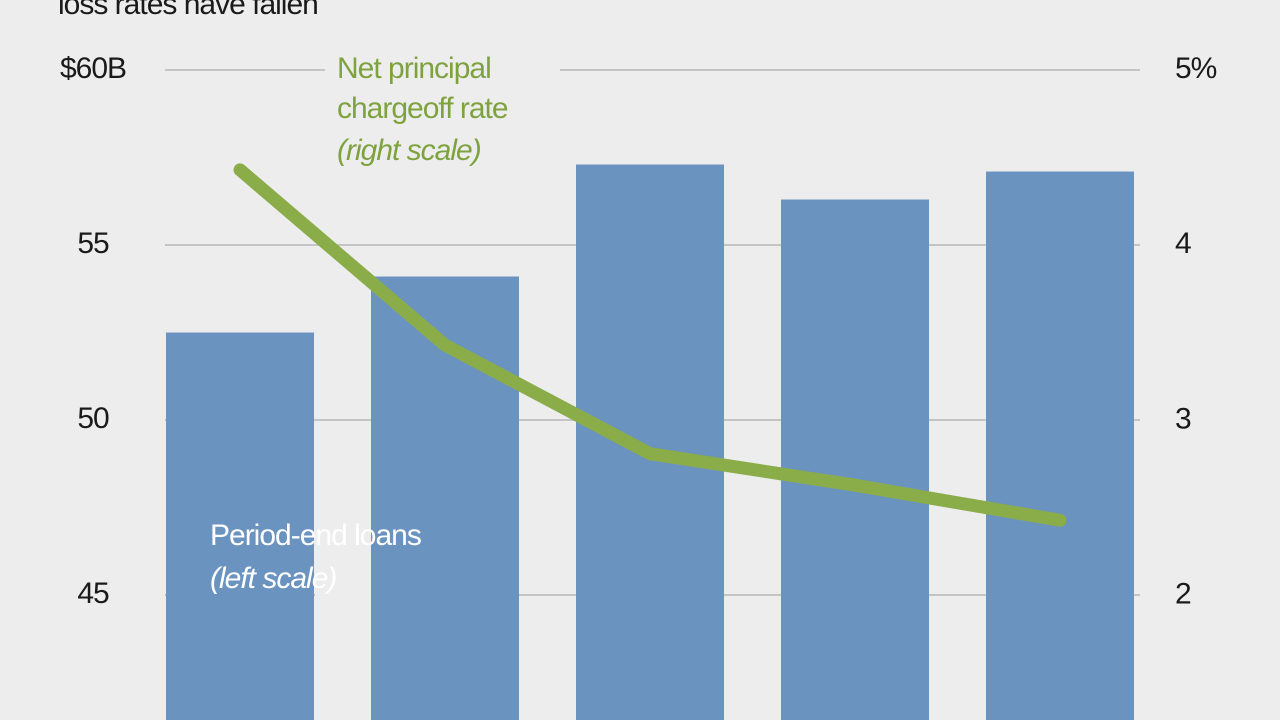 The height and width of the screenshot is (720, 1280). What do you see at coordinates (1183, 594) in the screenshot?
I see `y2-tick-label: 2` at bounding box center [1183, 594].